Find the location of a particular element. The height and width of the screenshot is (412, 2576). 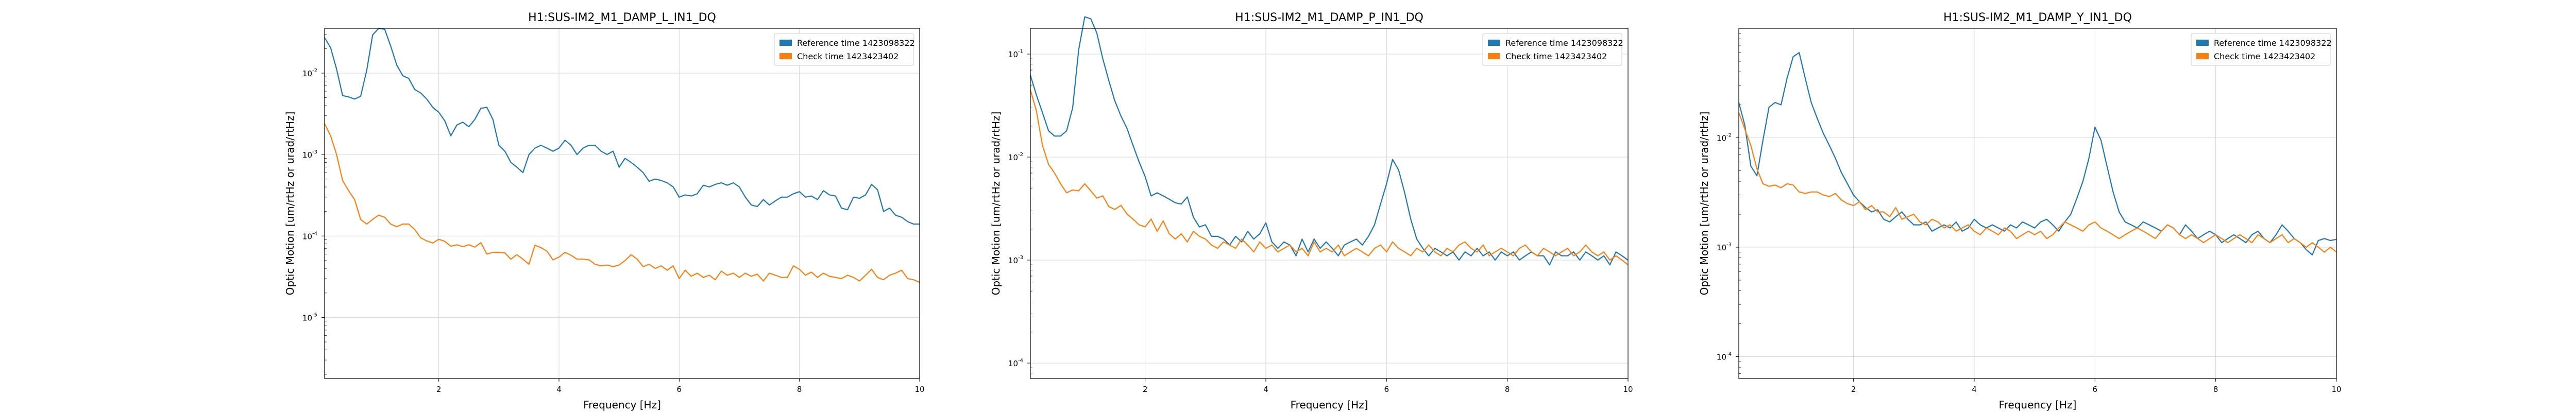

y-tick-label: 10⁻¹ is located at coordinates (1015, 54).